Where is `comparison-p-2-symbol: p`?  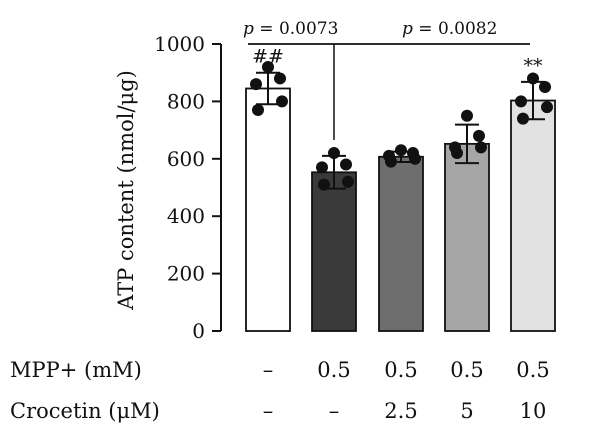
comparison-p-2-symbol: p is located at coordinates (407, 29).